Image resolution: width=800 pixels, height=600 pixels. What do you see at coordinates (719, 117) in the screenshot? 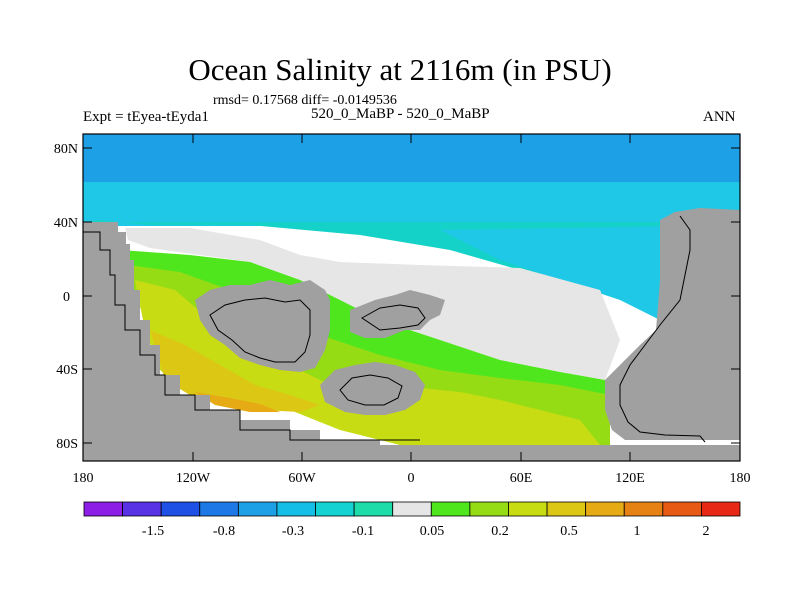
I see `season-label: ANN` at bounding box center [719, 117].